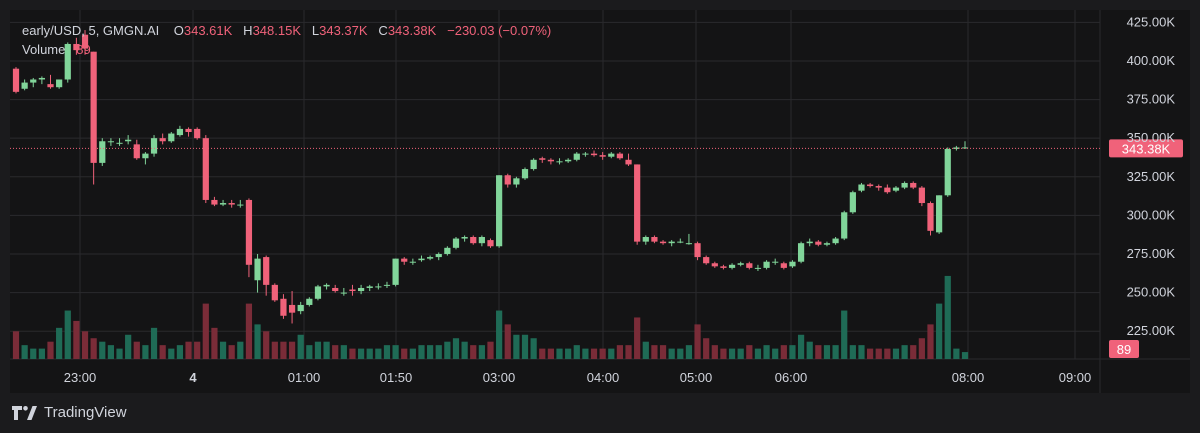 The image size is (1200, 433). Describe the element at coordinates (276, 30) in the screenshot. I see `high-value: 348.15K` at that location.